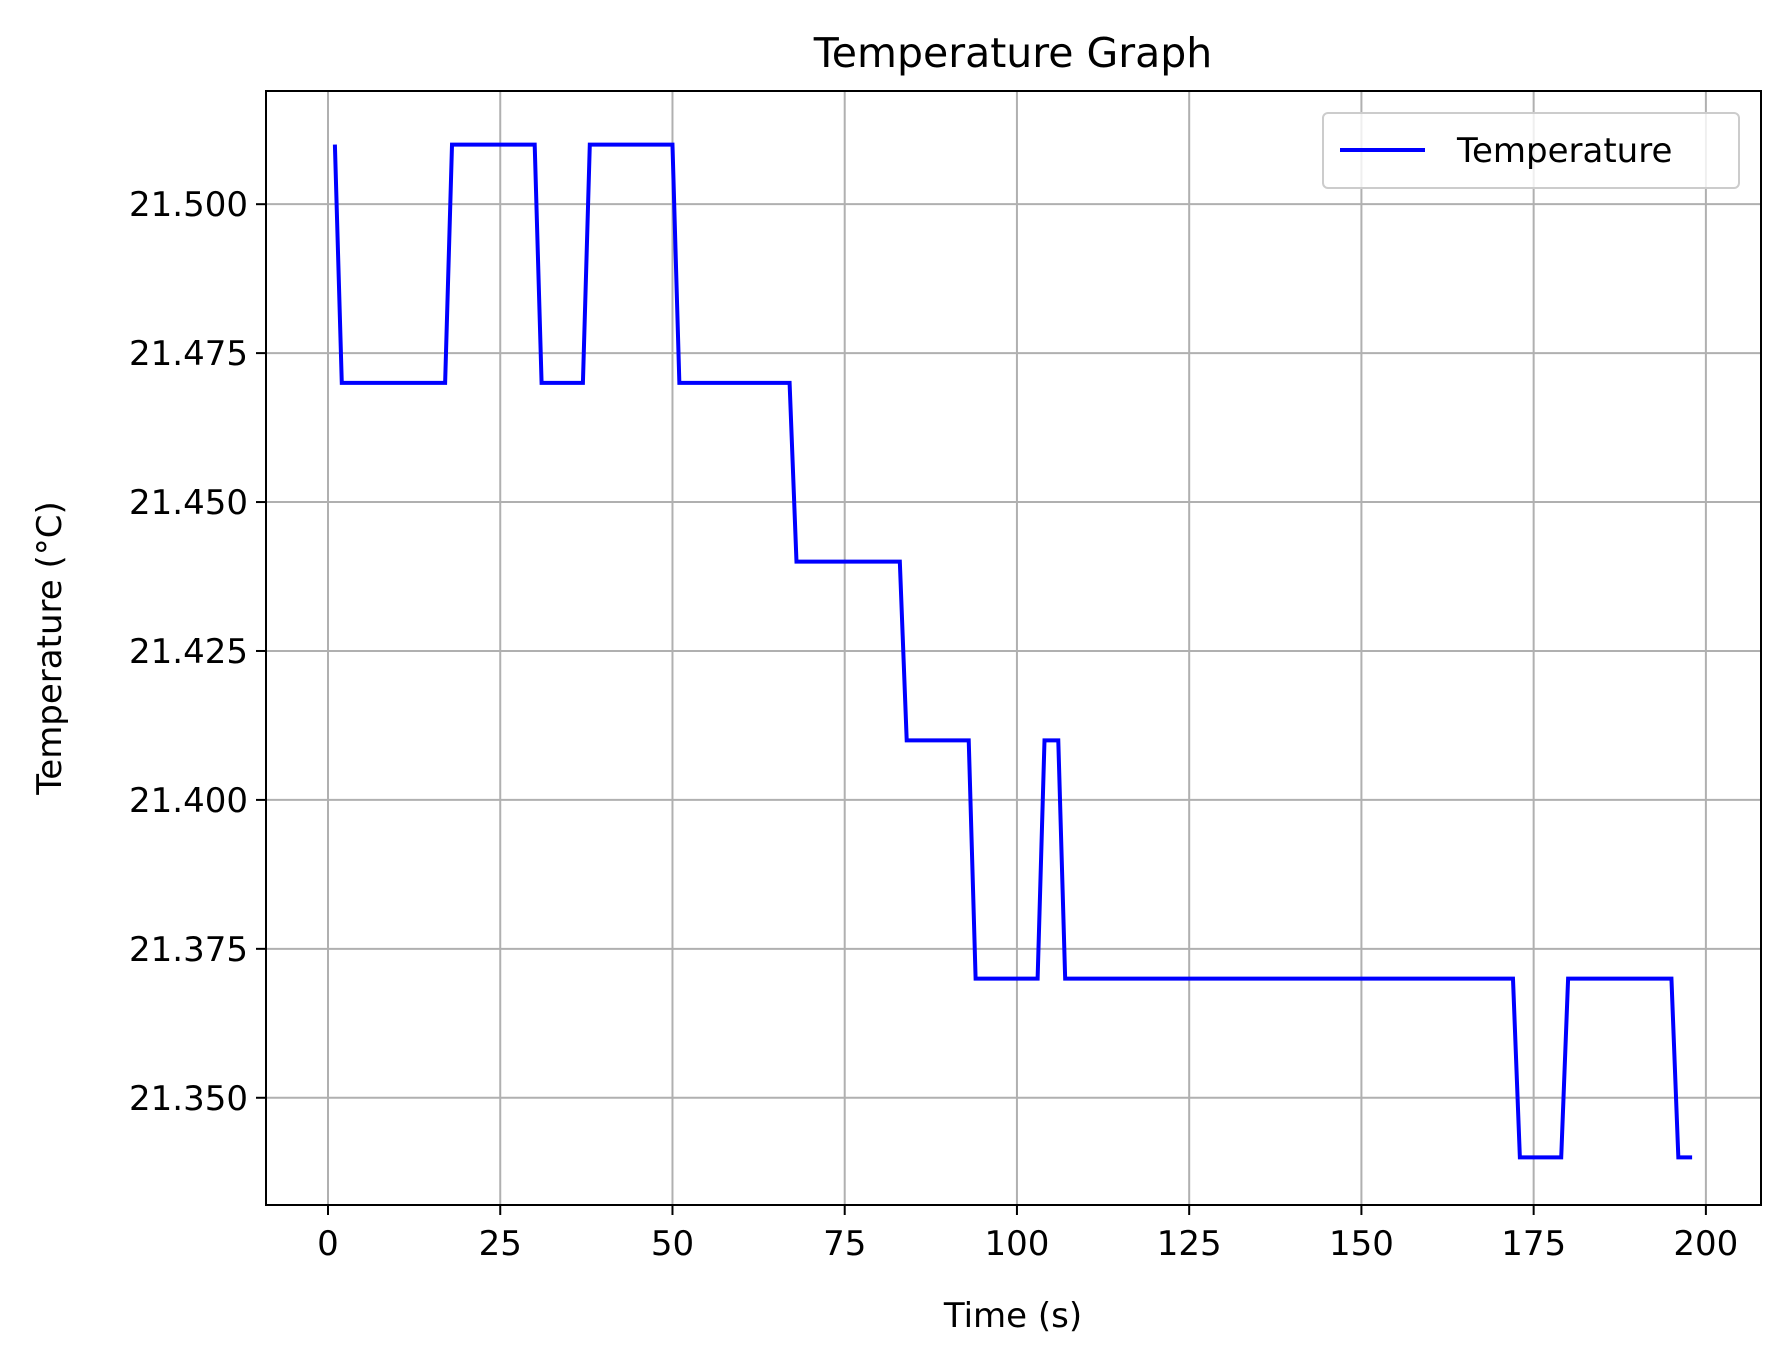 The image size is (1781, 1361). I want to click on y-tick-label: 21.475, so click(188, 354).